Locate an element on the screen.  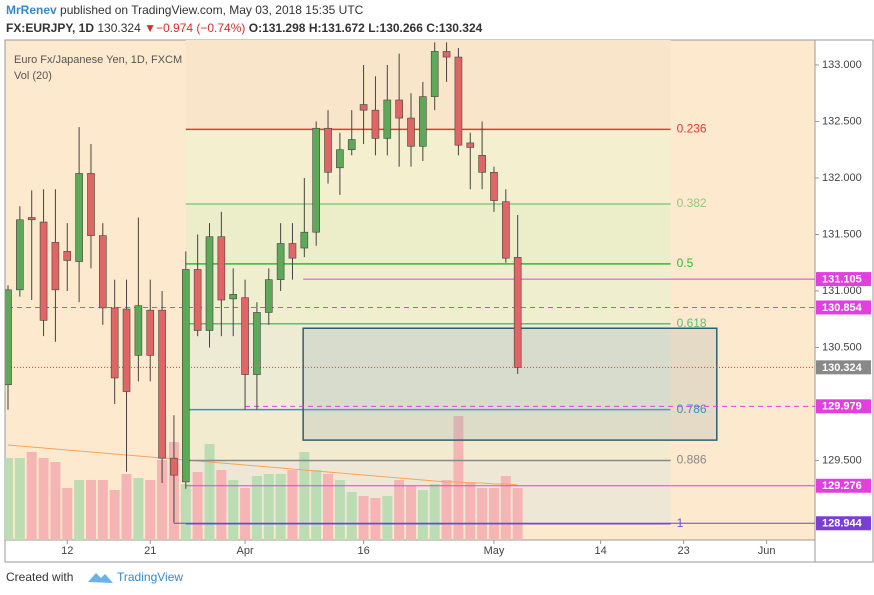
x-tick-label: Jun is located at coordinates (767, 551).